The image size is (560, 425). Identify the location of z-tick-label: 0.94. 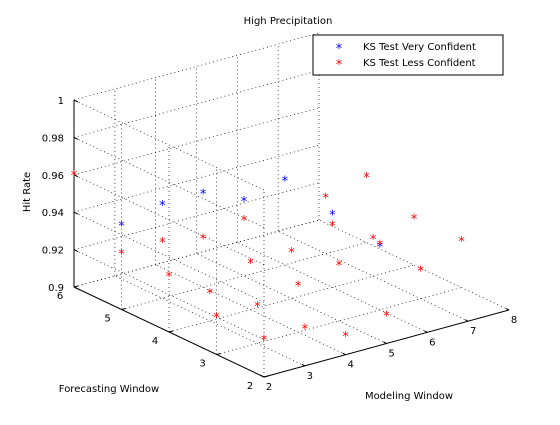
(53, 213).